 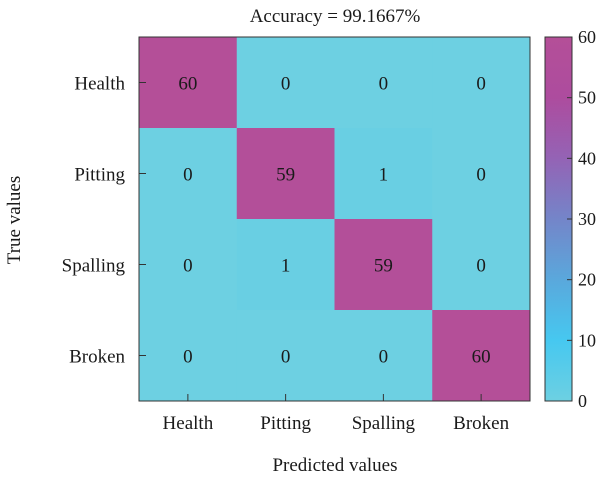 What do you see at coordinates (335, 16) in the screenshot?
I see `chart-title: Accuracy = 99.1667%` at bounding box center [335, 16].